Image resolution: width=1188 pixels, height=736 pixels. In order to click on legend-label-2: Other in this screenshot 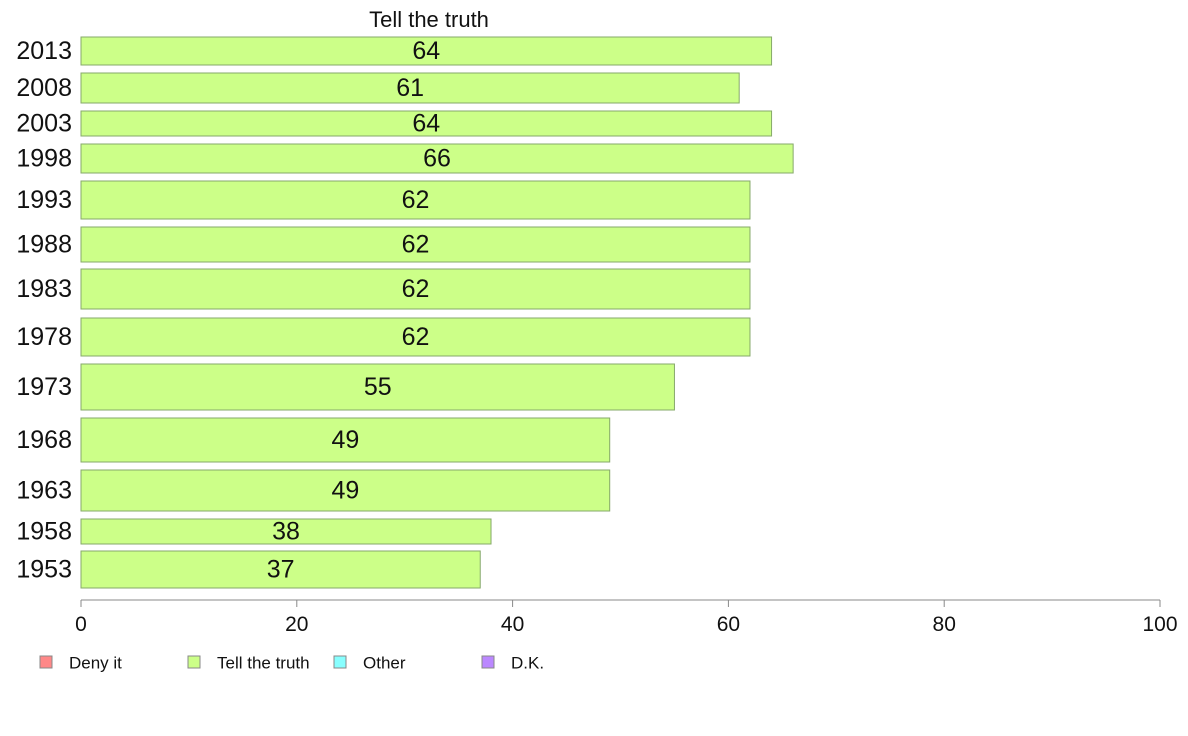, I will do `click(384, 663)`.